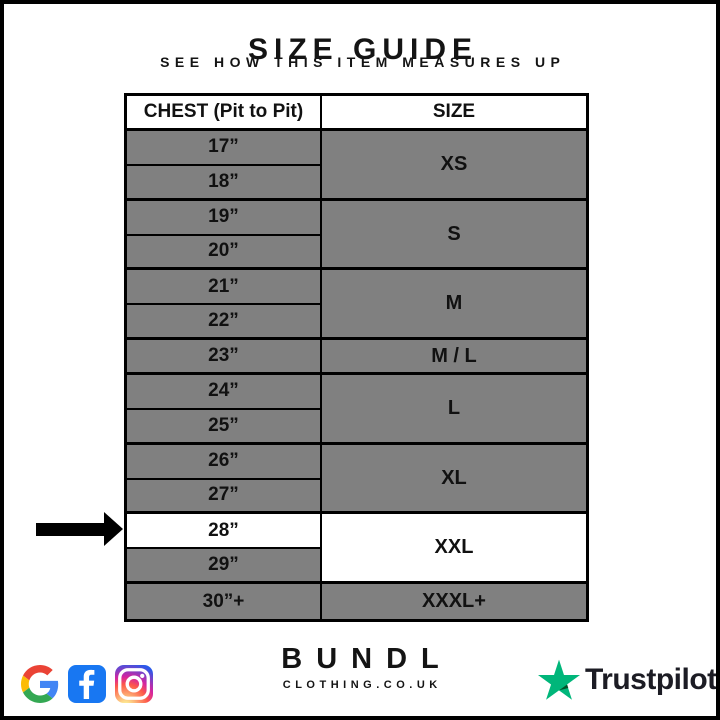 Image resolution: width=720 pixels, height=720 pixels. Describe the element at coordinates (70, 529) in the screenshot. I see `arrow-shaft` at that location.